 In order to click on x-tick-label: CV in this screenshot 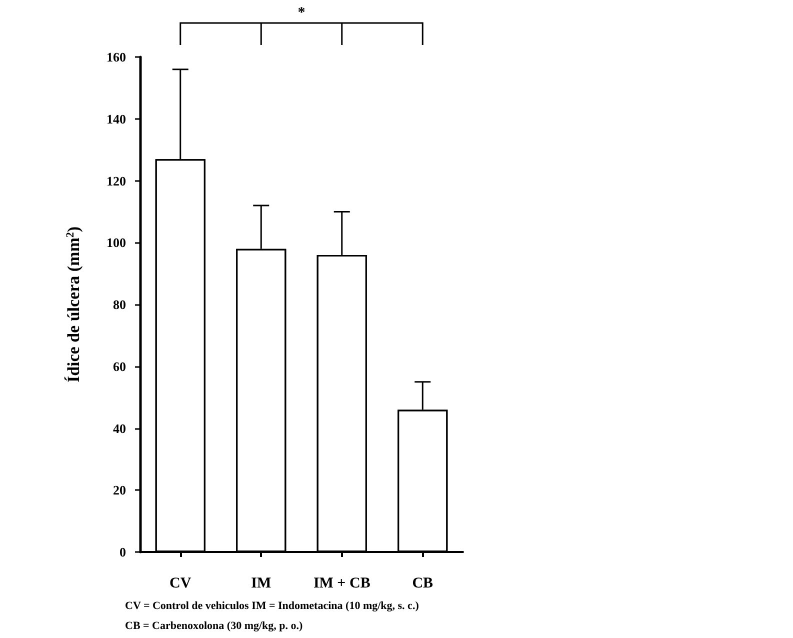, I will do `click(181, 584)`.